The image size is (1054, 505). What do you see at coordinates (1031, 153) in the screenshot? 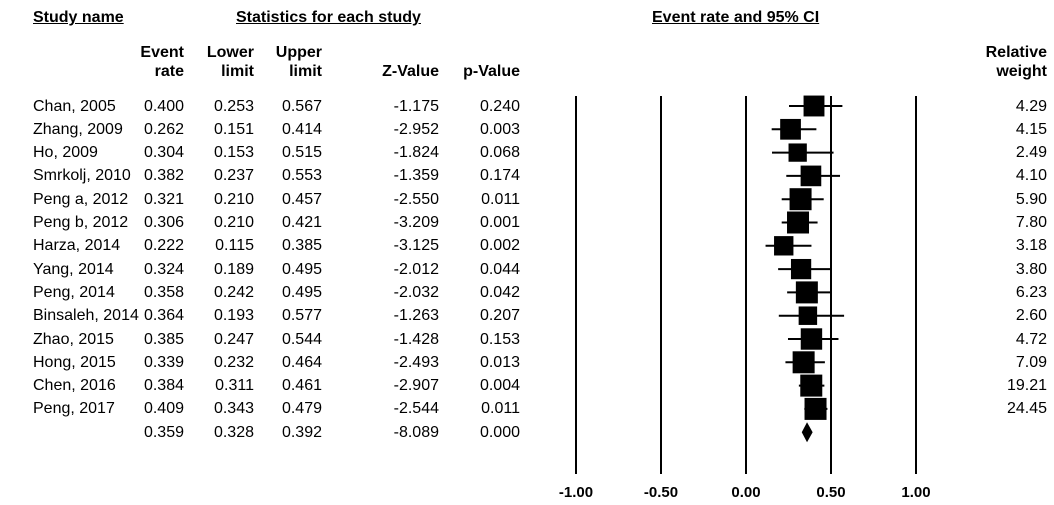
I see `relative-weight-cell: 2.49` at bounding box center [1031, 153].